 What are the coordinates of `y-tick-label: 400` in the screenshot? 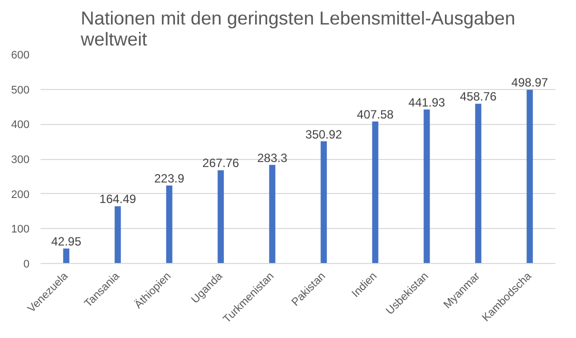 It's located at (20, 125).